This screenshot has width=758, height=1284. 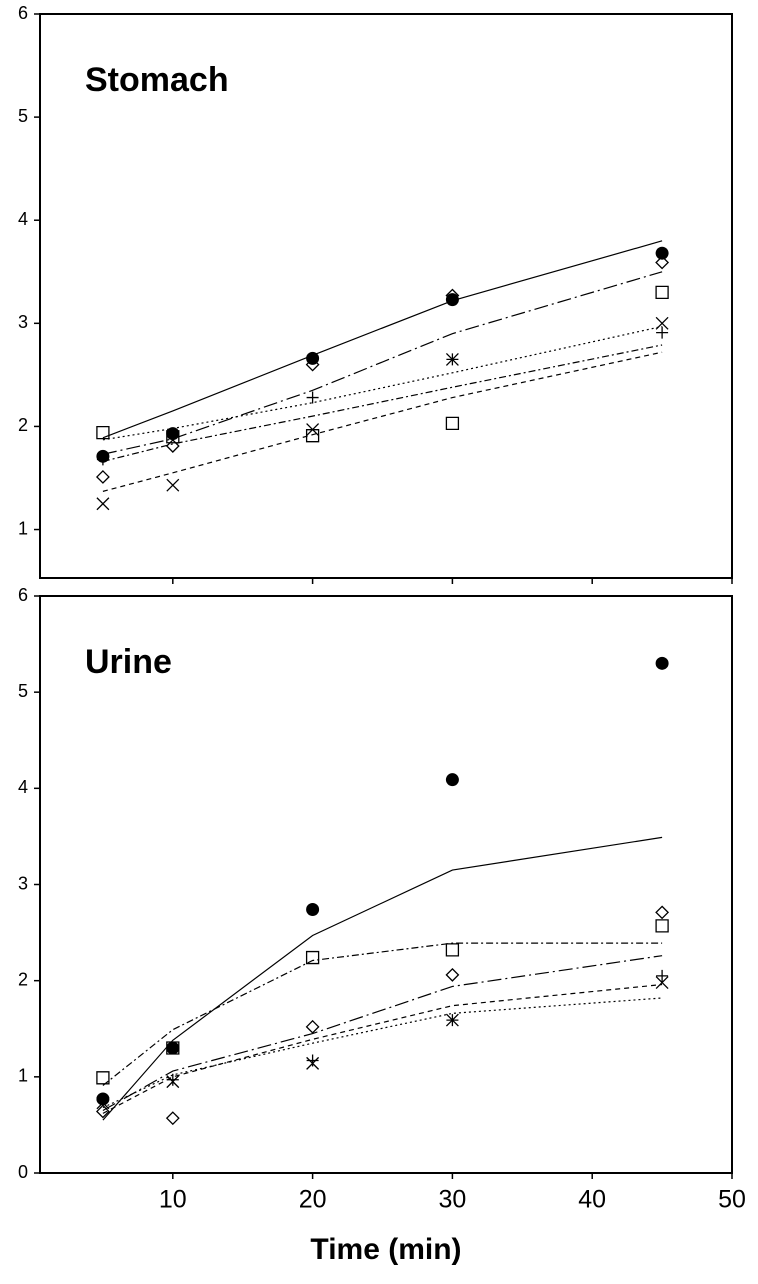 What do you see at coordinates (732, 1200) in the screenshot?
I see `x-tick-label: 50` at bounding box center [732, 1200].